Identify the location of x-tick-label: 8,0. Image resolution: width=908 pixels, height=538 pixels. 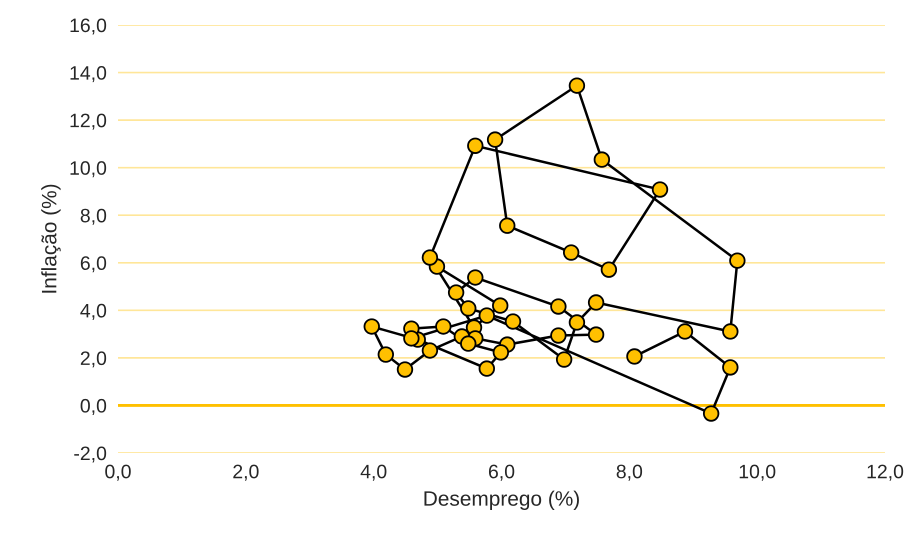
(629, 472).